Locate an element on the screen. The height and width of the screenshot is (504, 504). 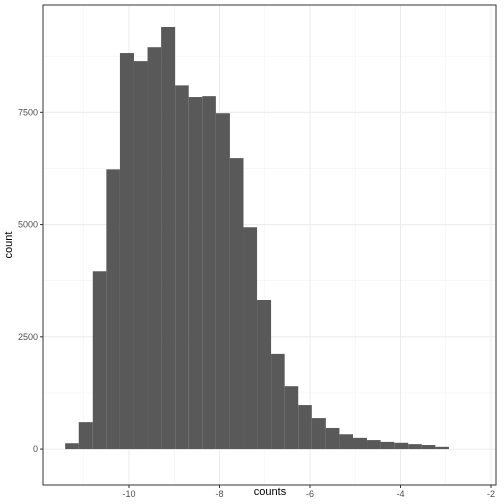
x-tick-label: -8 is located at coordinates (219, 494).